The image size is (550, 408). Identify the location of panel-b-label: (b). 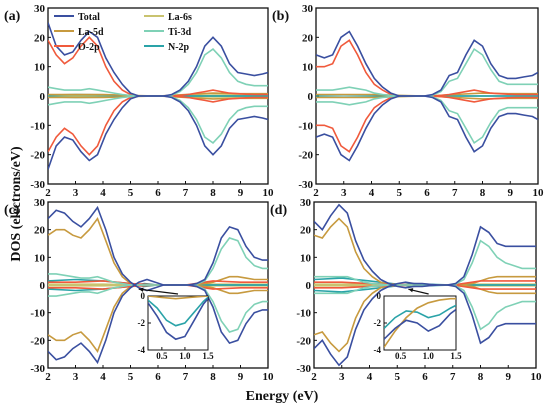
(280, 16).